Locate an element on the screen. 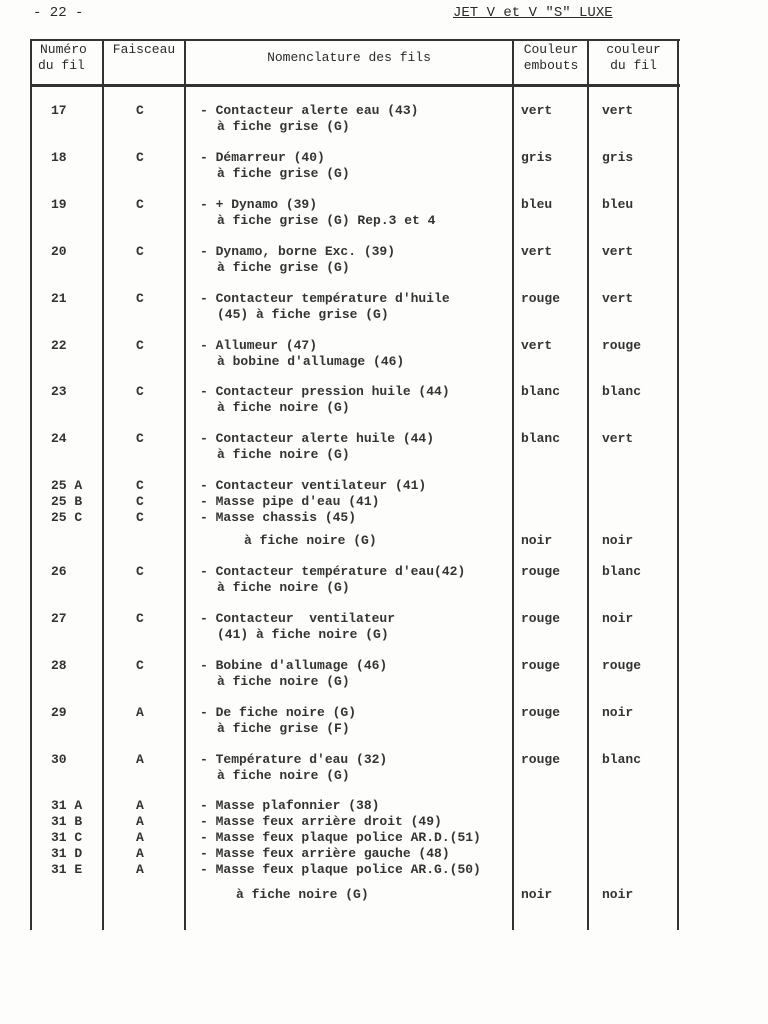 The width and height of the screenshot is (768, 1024). wire-number: 25 B is located at coordinates (67, 501).